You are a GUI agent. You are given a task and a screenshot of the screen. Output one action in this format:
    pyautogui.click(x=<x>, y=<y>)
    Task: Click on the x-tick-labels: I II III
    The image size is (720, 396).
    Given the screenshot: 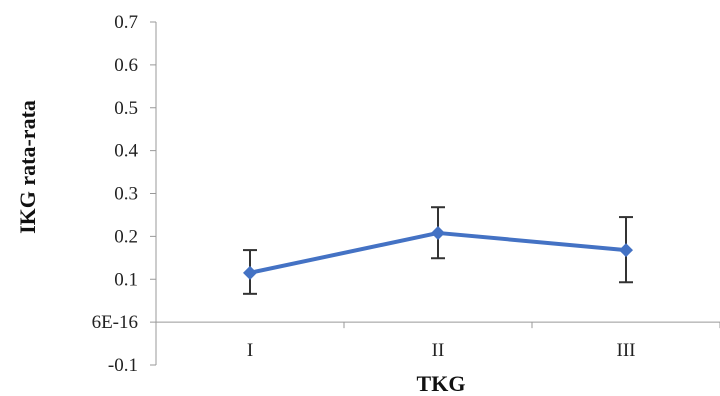 What is the action you would take?
    pyautogui.click(x=441, y=350)
    